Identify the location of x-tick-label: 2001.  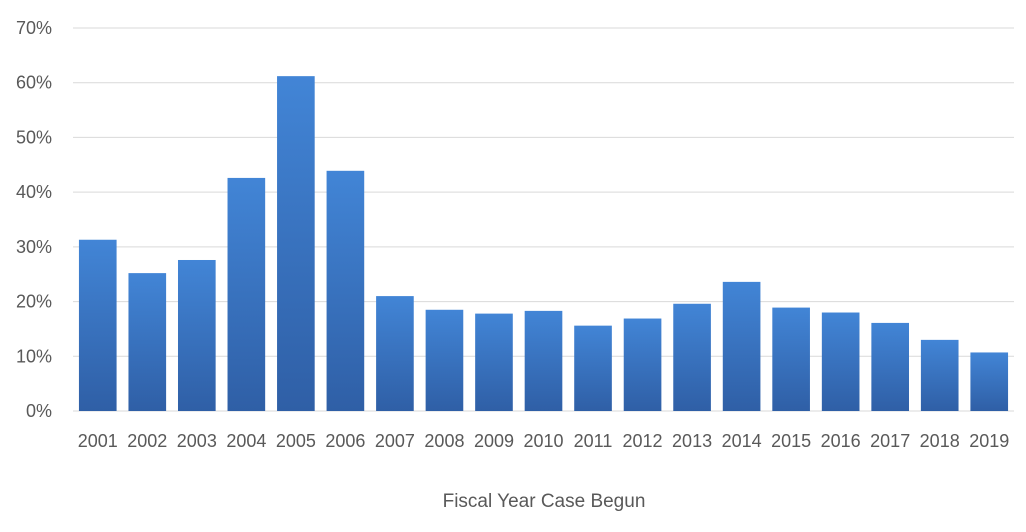
(98, 441).